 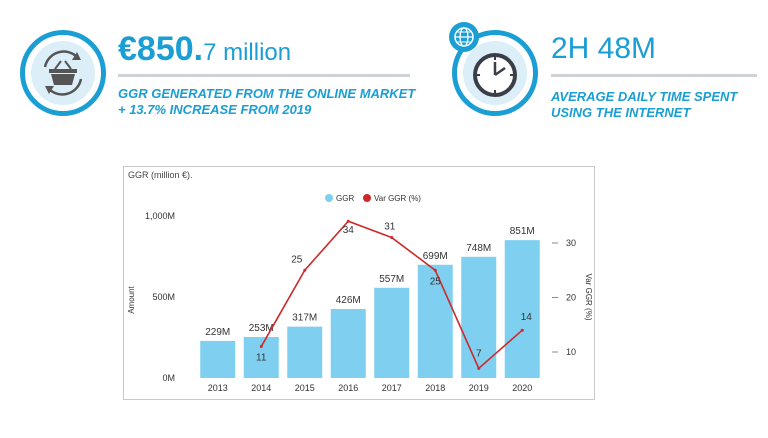 What do you see at coordinates (571, 352) in the screenshot?
I see `y2-tick-label: 10` at bounding box center [571, 352].